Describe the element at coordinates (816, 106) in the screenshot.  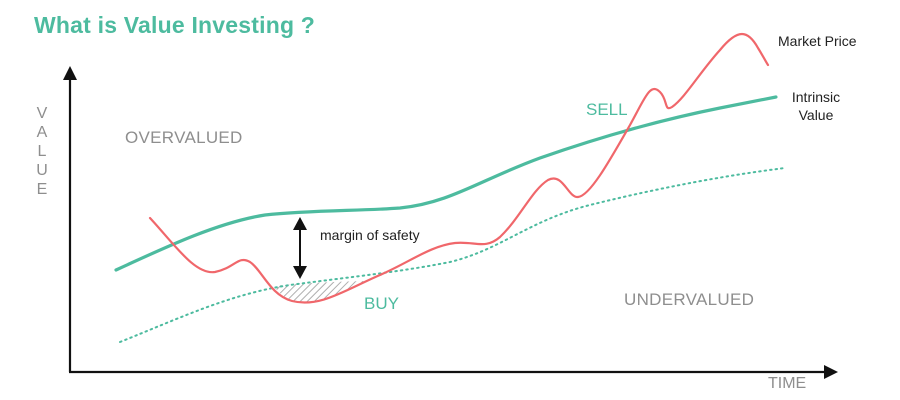
I see `intrinsic-value-label: Intrinsic Value` at that location.